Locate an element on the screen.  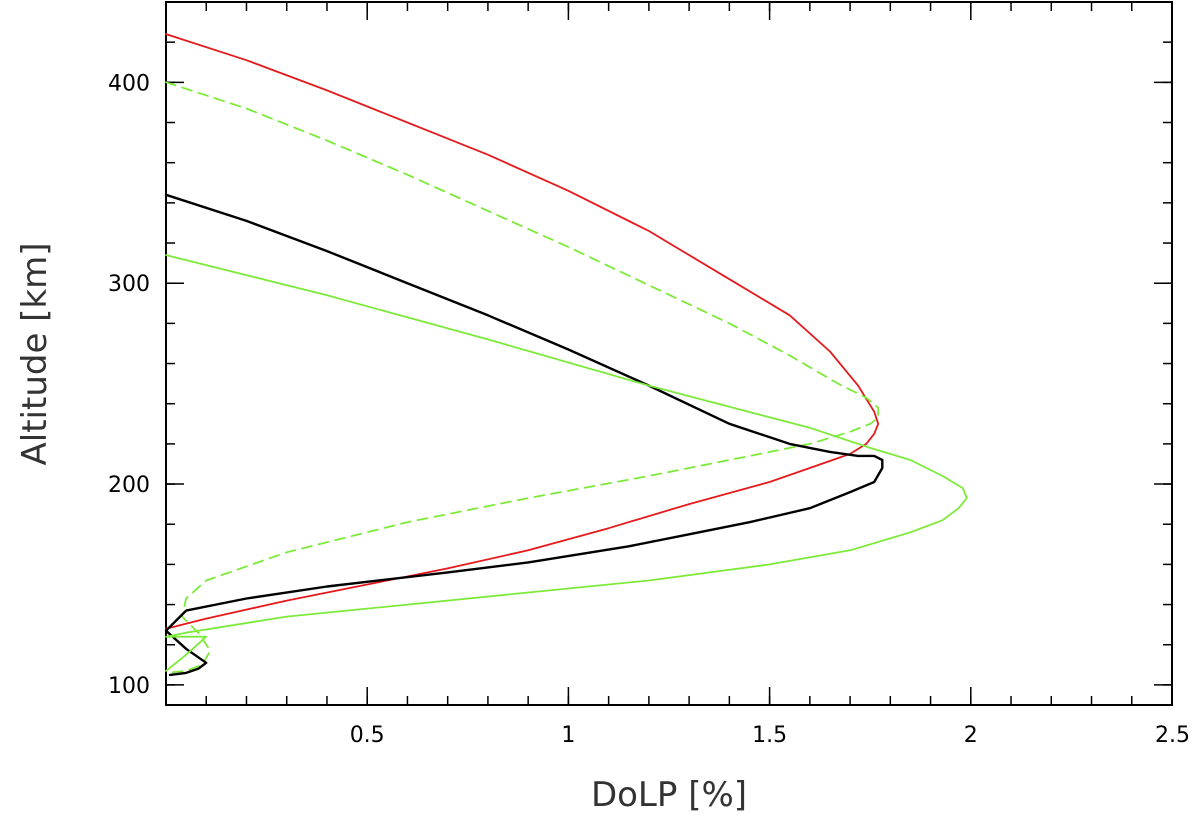
y-tick-label: 100 is located at coordinates (129, 686).